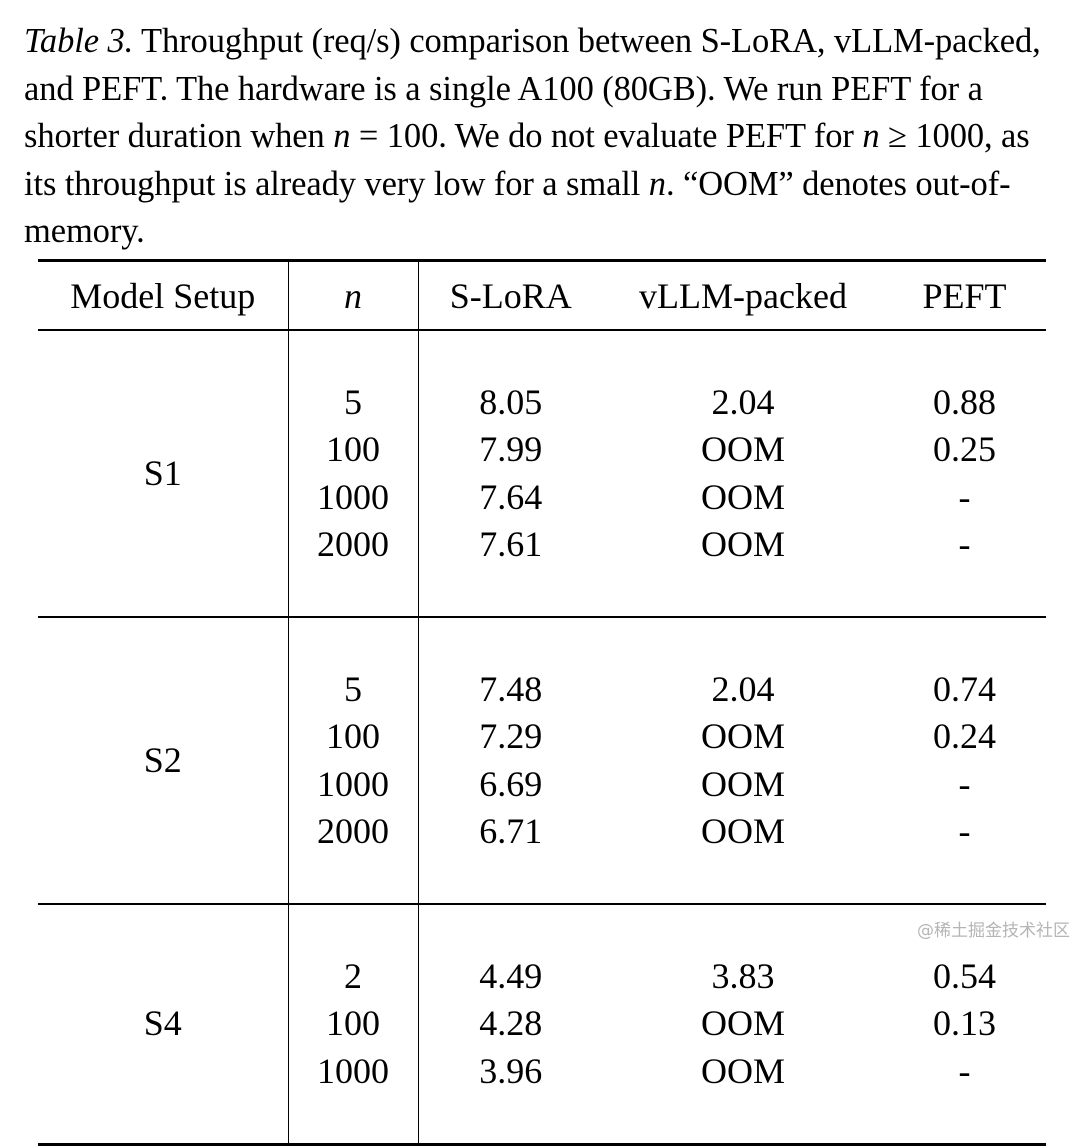 This screenshot has width=1080, height=1146. What do you see at coordinates (511, 401) in the screenshot?
I see `s-lora-cell: 8.05` at bounding box center [511, 401].